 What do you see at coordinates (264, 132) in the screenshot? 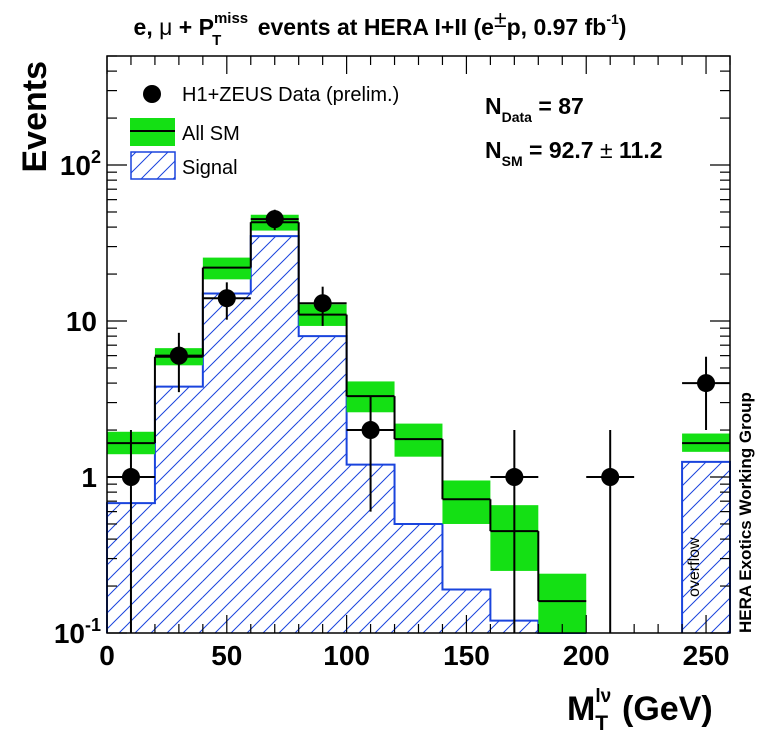
I see `legend: H1+ZEUS Data (prelim.) All SM Signal` at bounding box center [264, 132].